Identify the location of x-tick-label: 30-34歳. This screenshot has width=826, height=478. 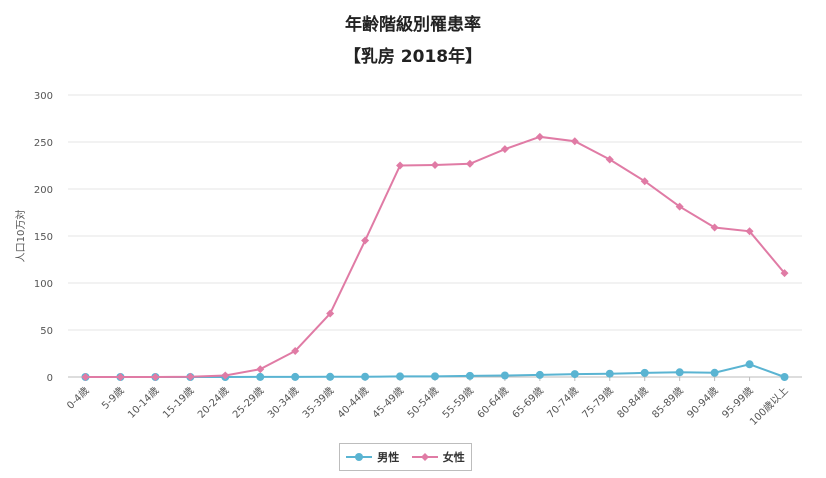
(283, 403).